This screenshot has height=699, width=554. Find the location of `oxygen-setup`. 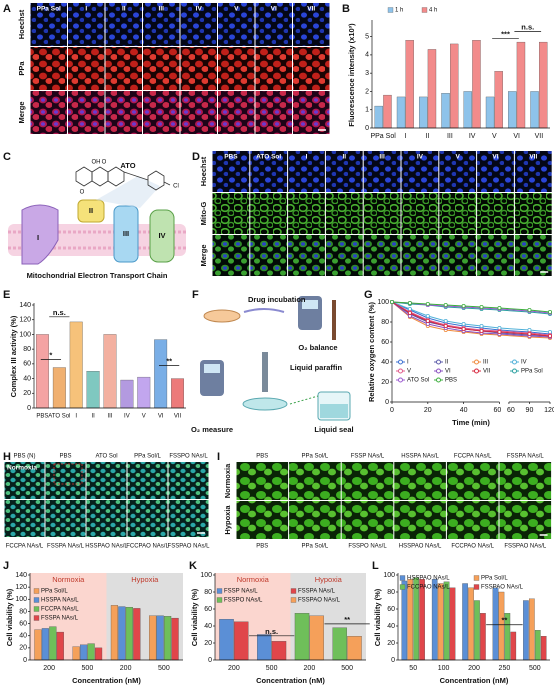

oxygen-setup is located at coordinates (275, 358).